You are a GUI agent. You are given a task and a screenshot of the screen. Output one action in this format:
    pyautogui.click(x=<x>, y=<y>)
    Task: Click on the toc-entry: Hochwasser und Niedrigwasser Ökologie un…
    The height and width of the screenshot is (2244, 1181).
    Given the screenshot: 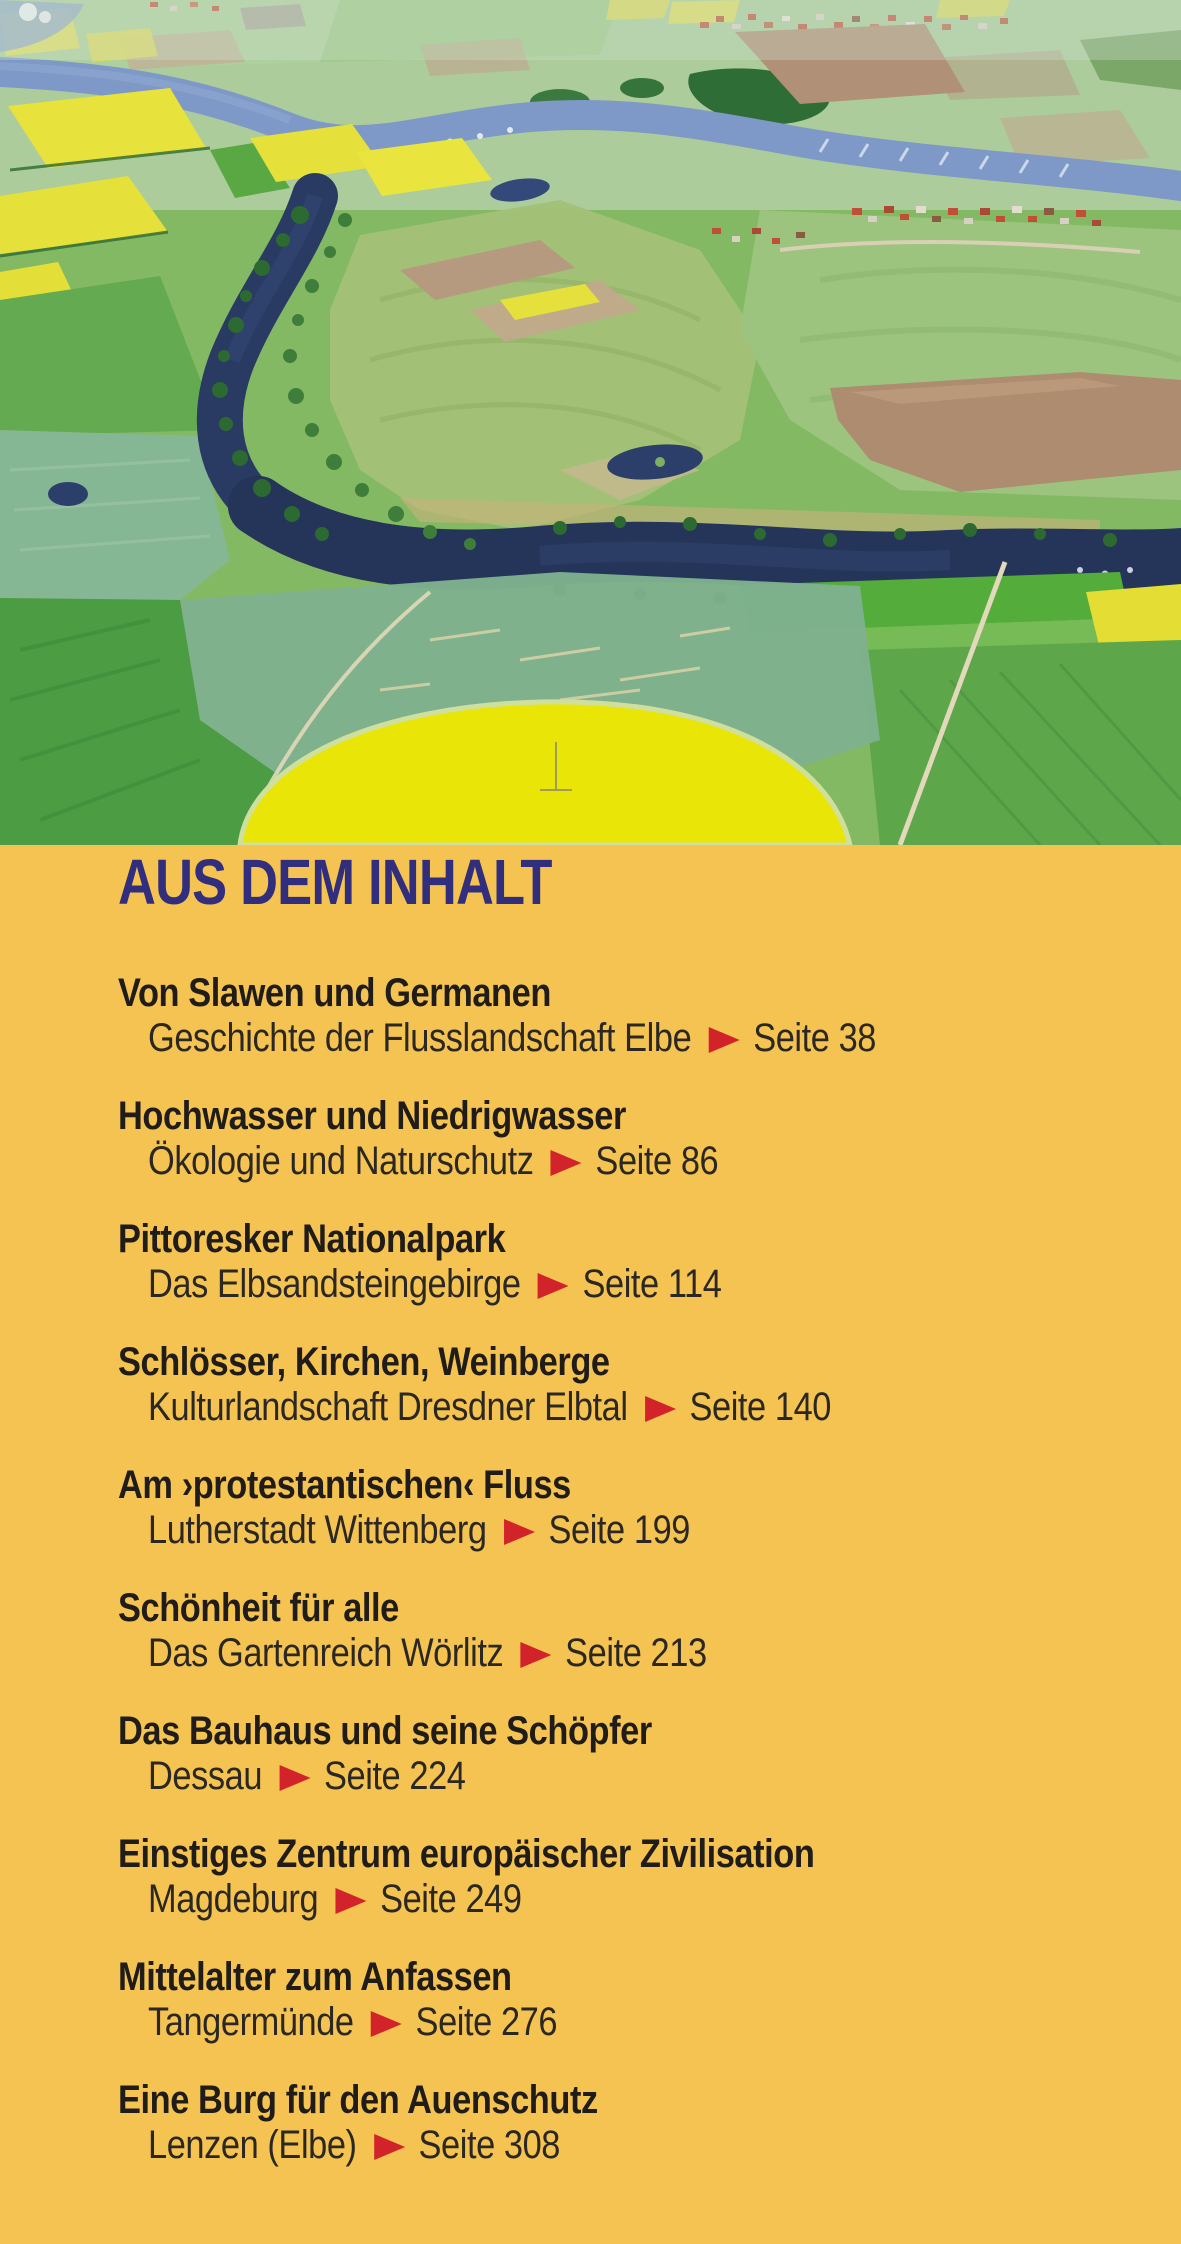 What is the action you would take?
    pyautogui.click(x=629, y=1139)
    